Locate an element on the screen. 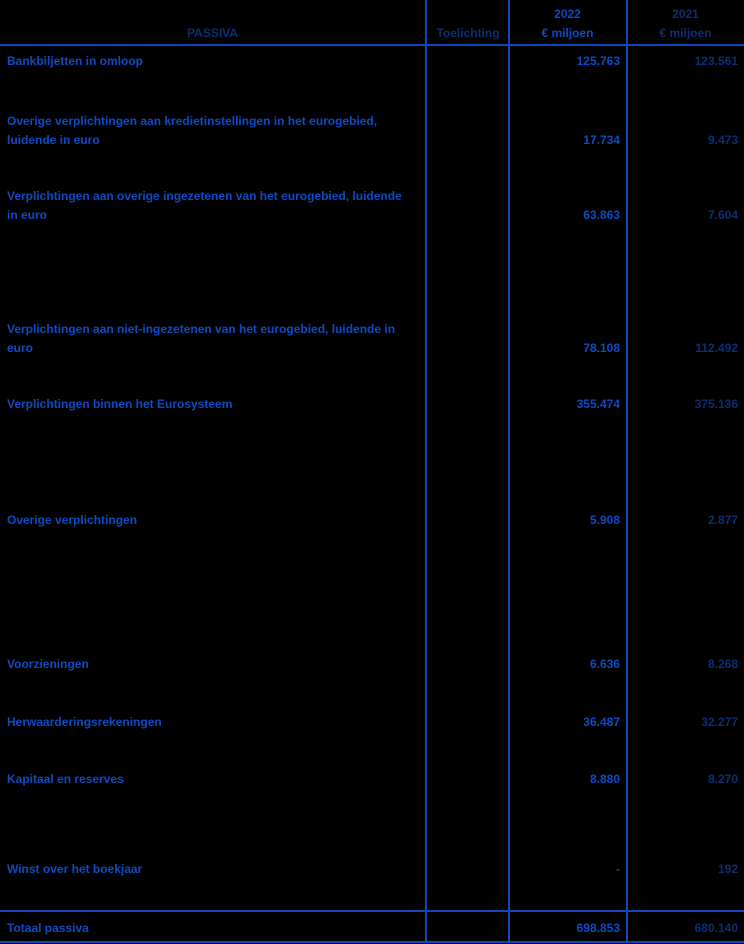 The height and width of the screenshot is (944, 744). row-label-line: in euro is located at coordinates (27, 215).